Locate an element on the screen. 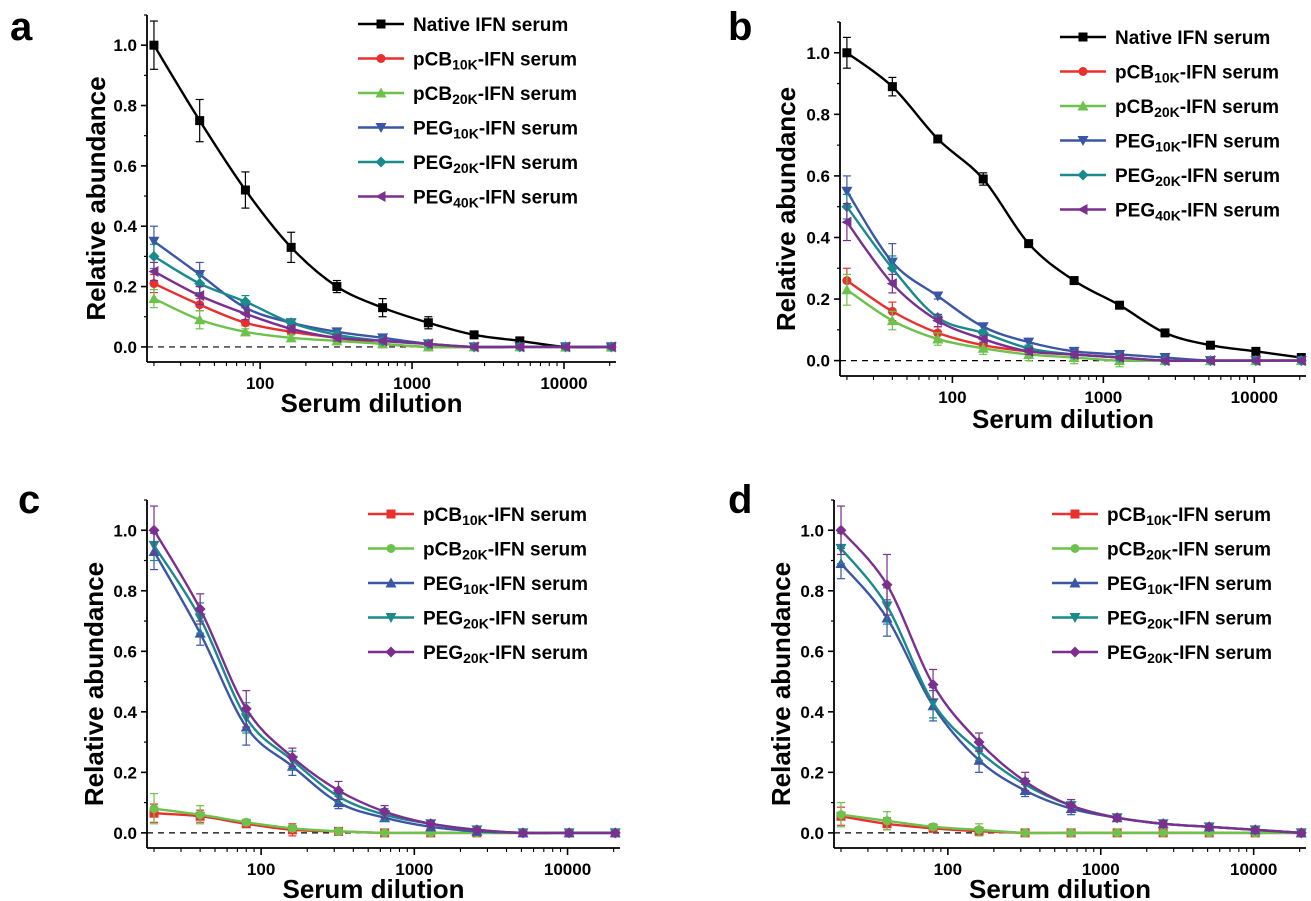  y-tick-label: 0.6 is located at coordinates (818, 176).